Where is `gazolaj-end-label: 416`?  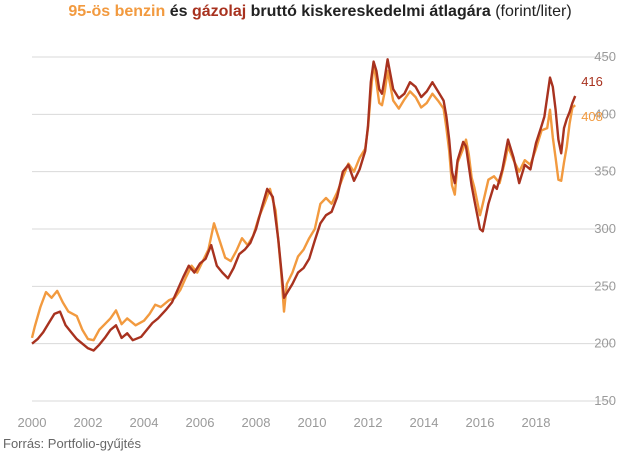
gazolaj-end-label: 416 is located at coordinates (592, 81).